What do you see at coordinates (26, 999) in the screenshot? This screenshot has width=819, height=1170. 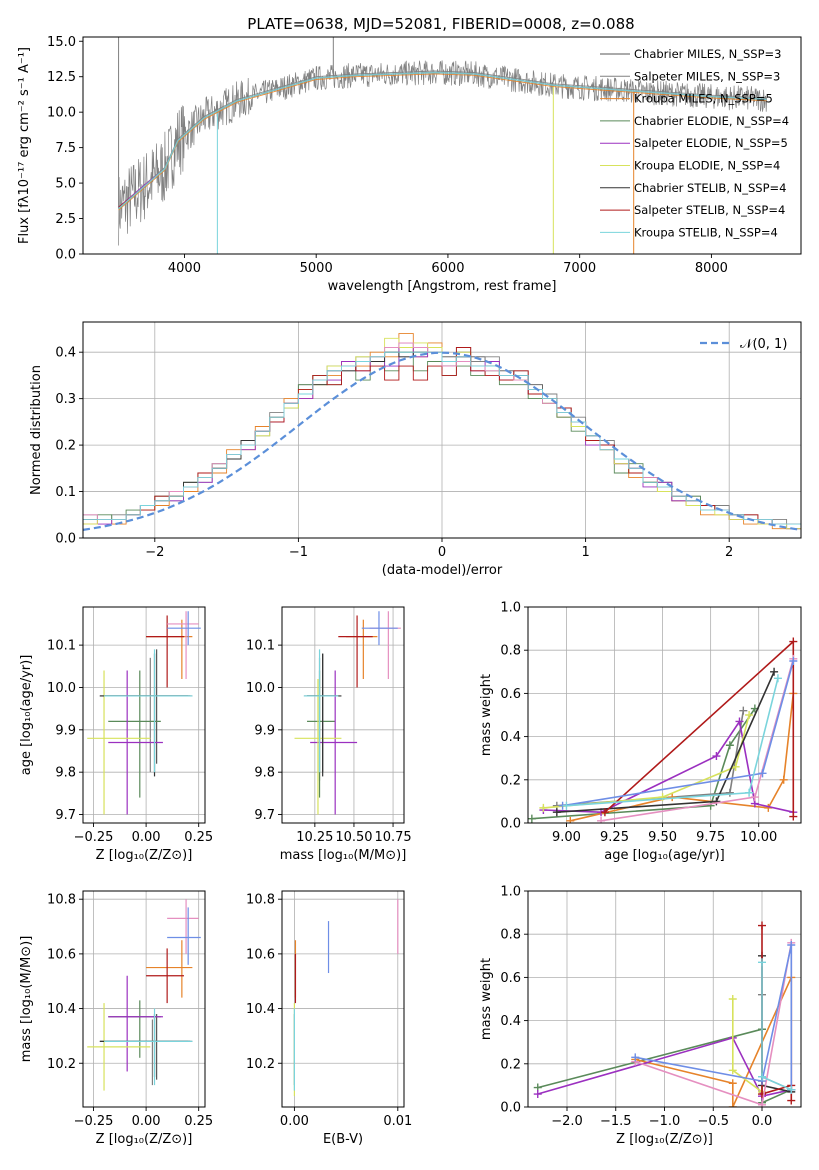 I see `y-axis-label: mass [log₁₀(M/M⊙)]` at bounding box center [26, 999].